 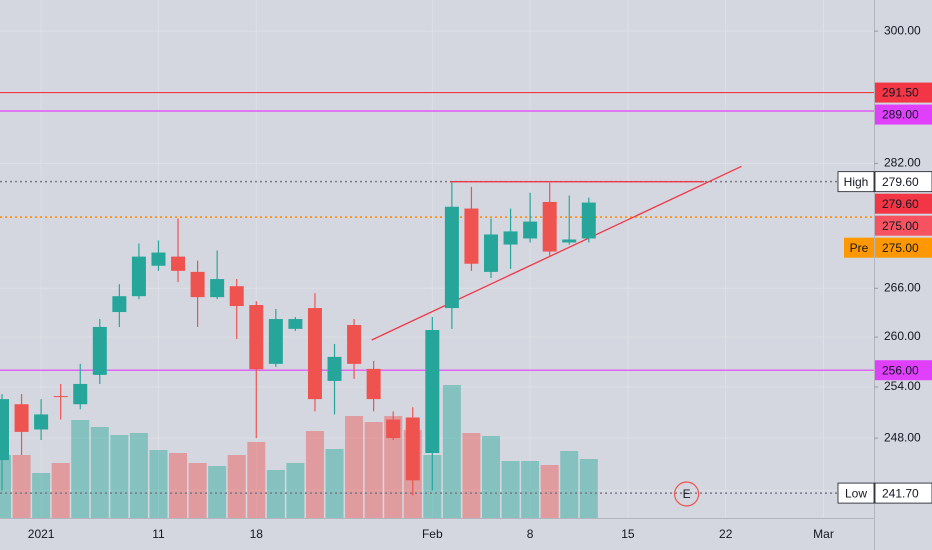 What do you see at coordinates (900, 493) in the screenshot?
I see `price-label: 241.70` at bounding box center [900, 493].